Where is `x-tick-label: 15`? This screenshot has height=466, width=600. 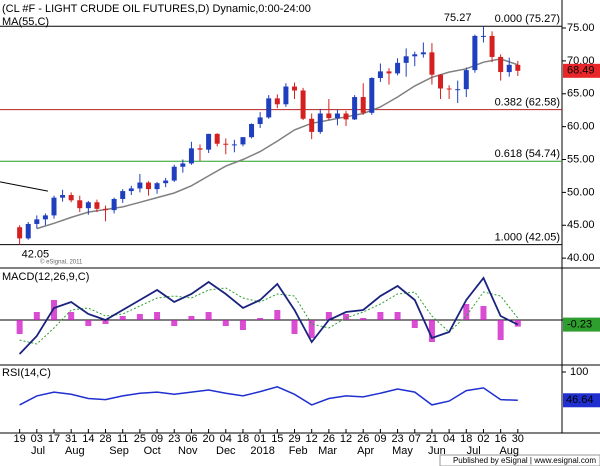
x-tick-label: 15 is located at coordinates (277, 439).